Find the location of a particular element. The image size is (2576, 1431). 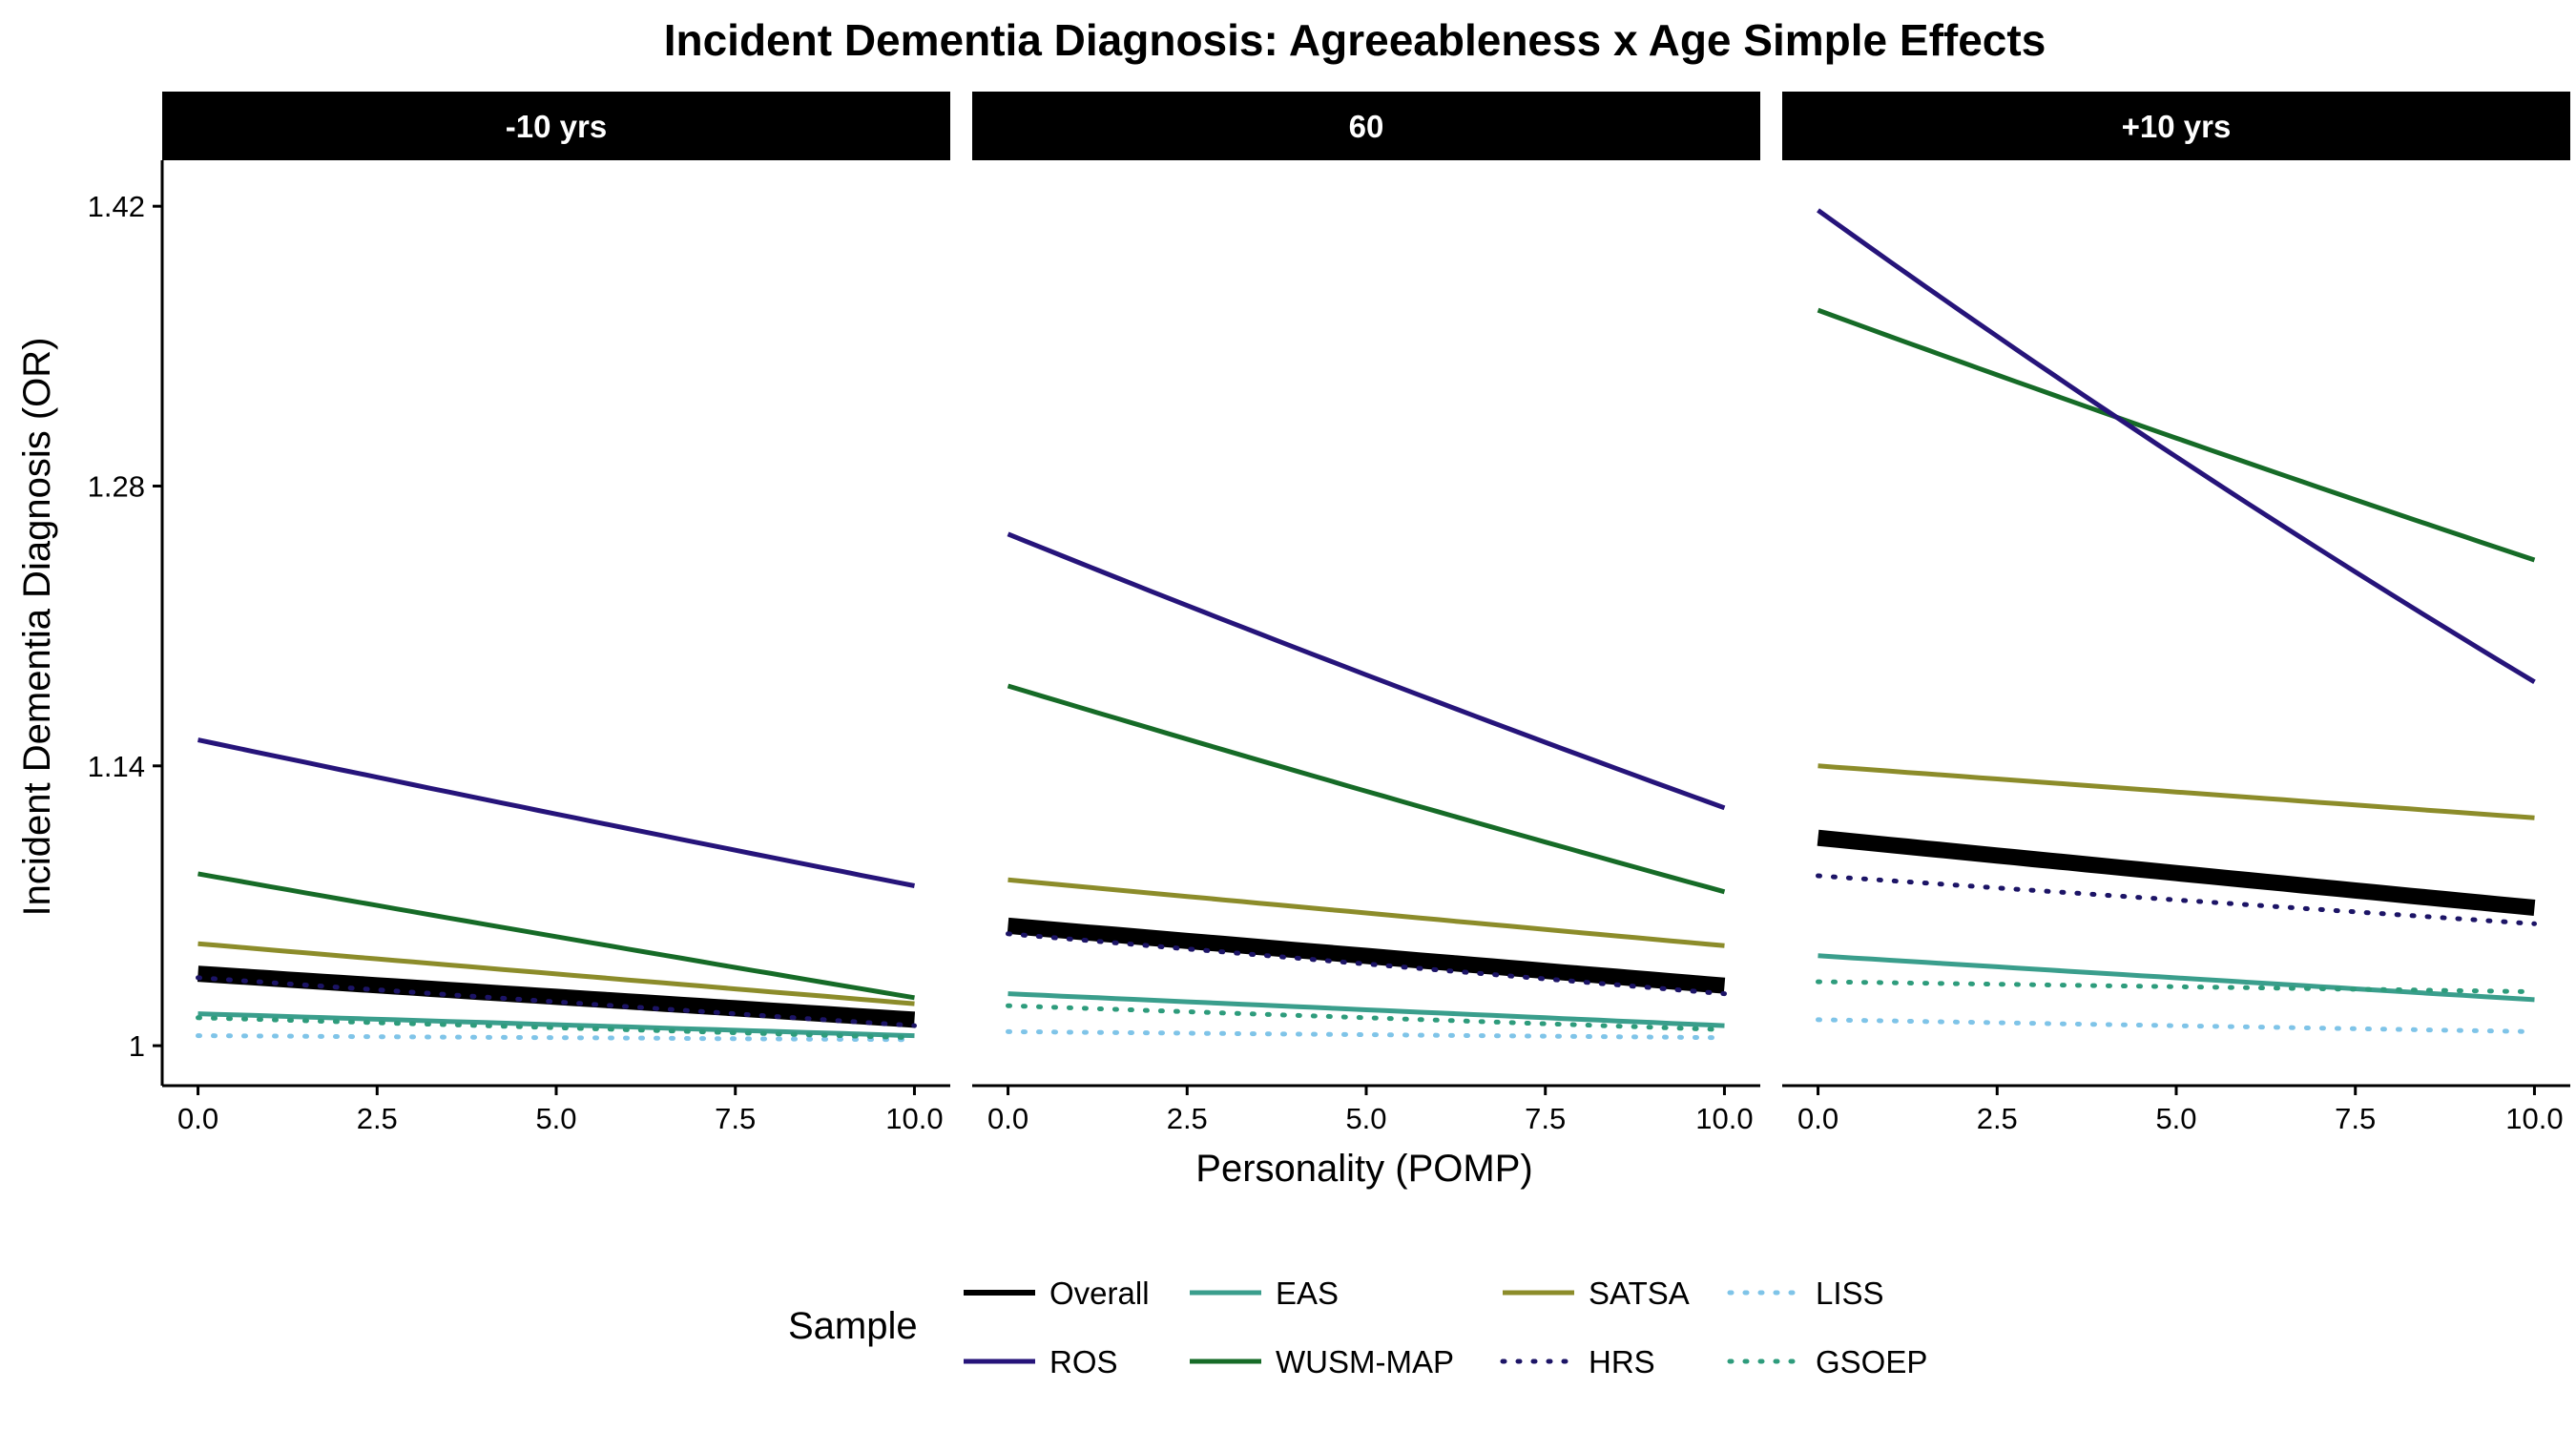

y-tick-label: 1.42 is located at coordinates (116, 207).